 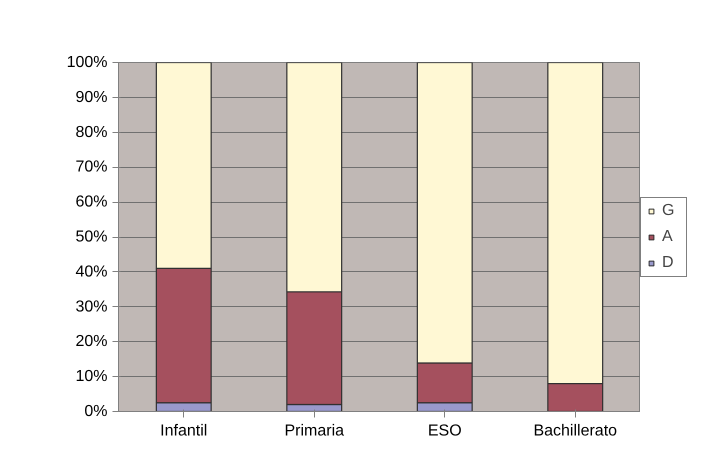 What do you see at coordinates (668, 263) in the screenshot?
I see `legend-label: D` at bounding box center [668, 263].